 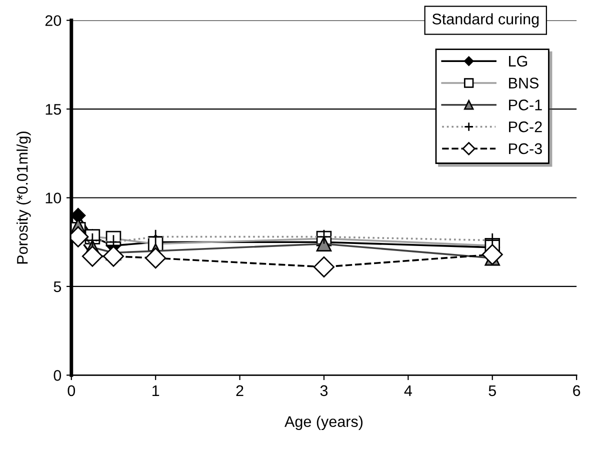 What do you see at coordinates (518, 61) in the screenshot?
I see `legend-label: LG` at bounding box center [518, 61].